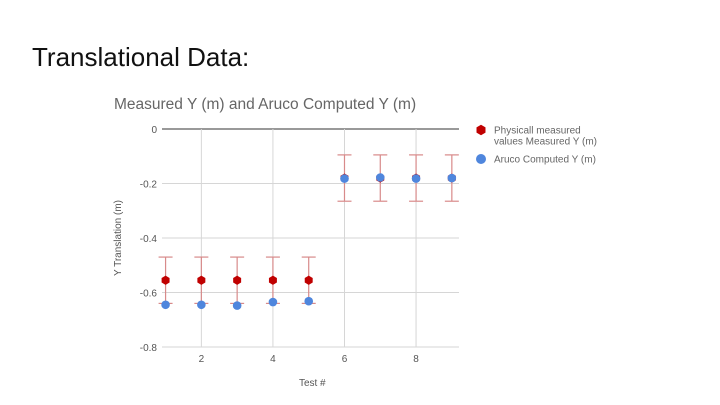 The image size is (720, 405). What do you see at coordinates (265, 104) in the screenshot?
I see `chart-title: Measured Y (m) and Aruco Computed Y (m)` at bounding box center [265, 104].